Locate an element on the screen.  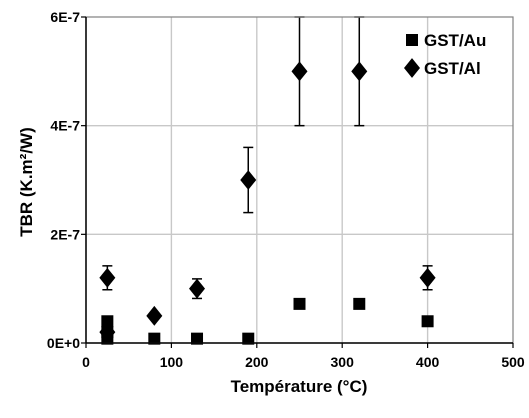
x-tick-label: 200 is located at coordinates (257, 362).